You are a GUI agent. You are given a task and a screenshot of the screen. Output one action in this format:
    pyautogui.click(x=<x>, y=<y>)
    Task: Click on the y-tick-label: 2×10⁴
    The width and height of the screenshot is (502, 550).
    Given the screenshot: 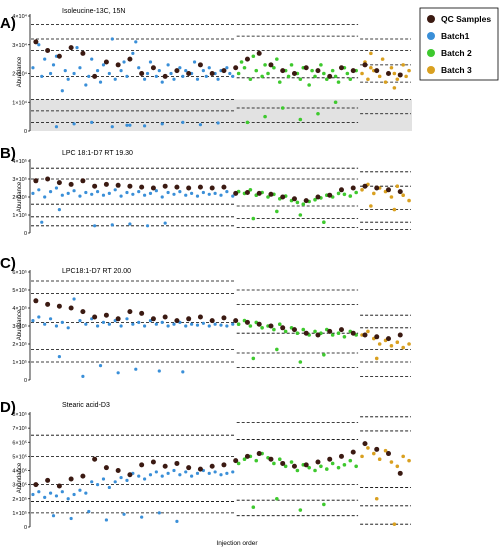 What is the action you would take?
    pyautogui.click(x=19, y=74)
    